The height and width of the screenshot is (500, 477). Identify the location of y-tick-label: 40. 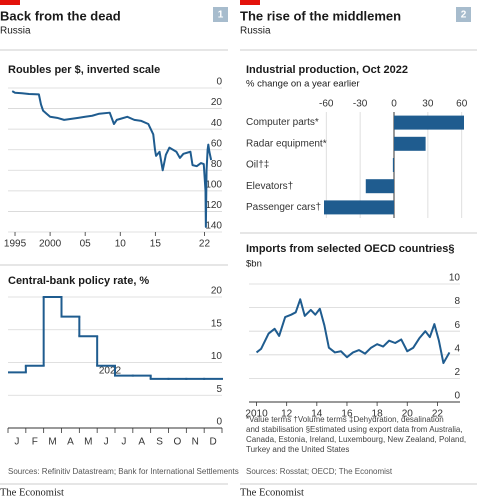
(217, 123).